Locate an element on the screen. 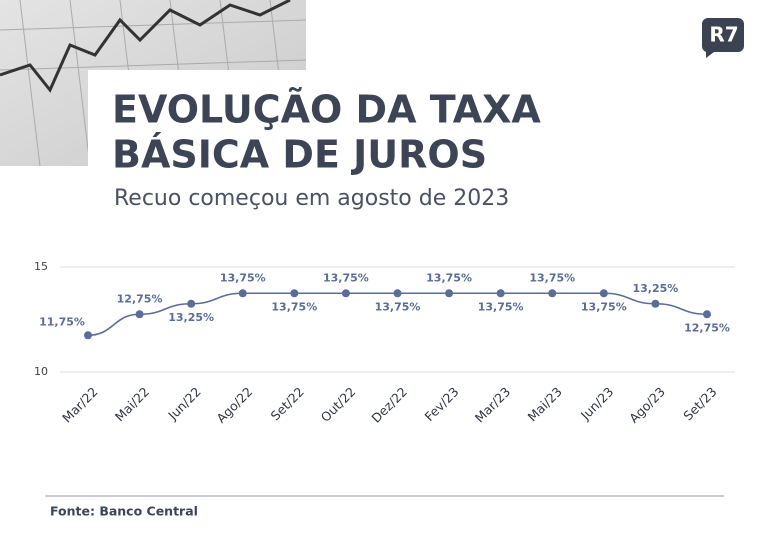 The width and height of the screenshot is (771, 559). x-tick-label: Mai/23 is located at coordinates (545, 404).